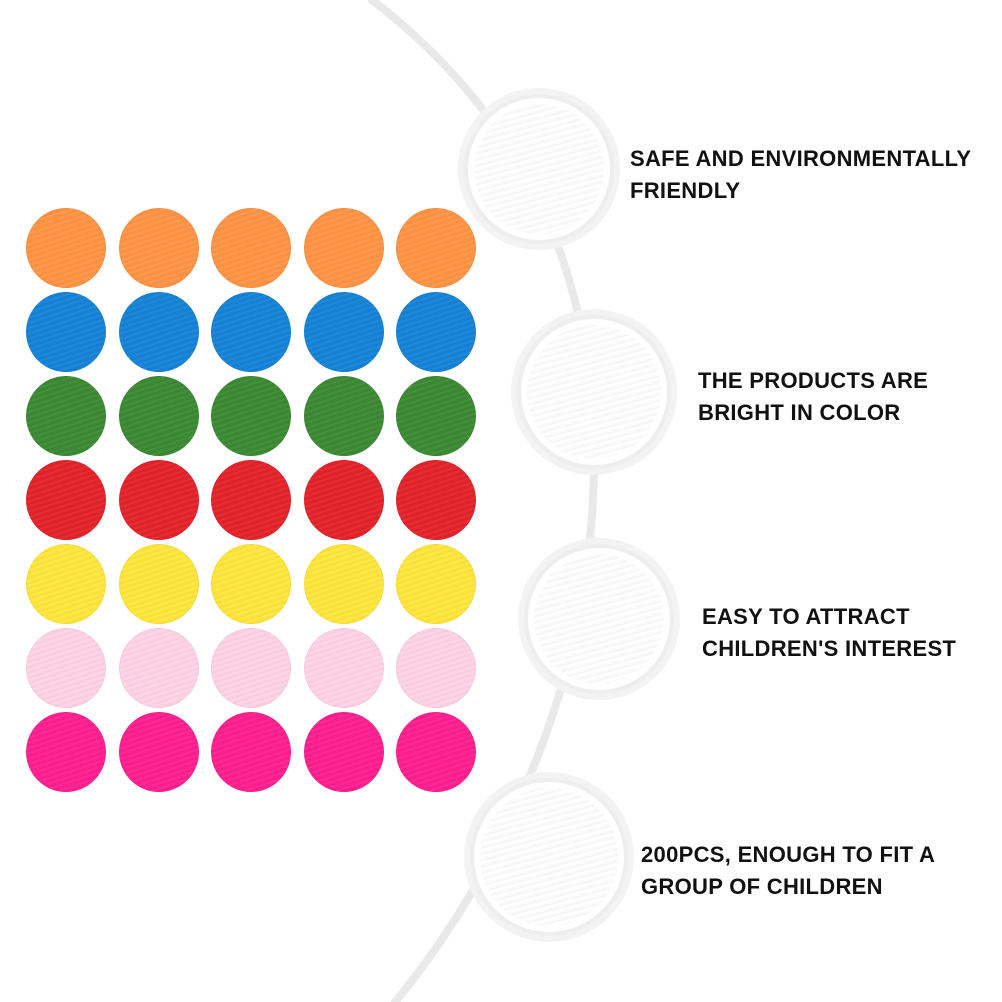 The image size is (1002, 1002). Describe the element at coordinates (806, 616) in the screenshot. I see `feature-3-line-1: EASY TO ATTRACT` at that location.